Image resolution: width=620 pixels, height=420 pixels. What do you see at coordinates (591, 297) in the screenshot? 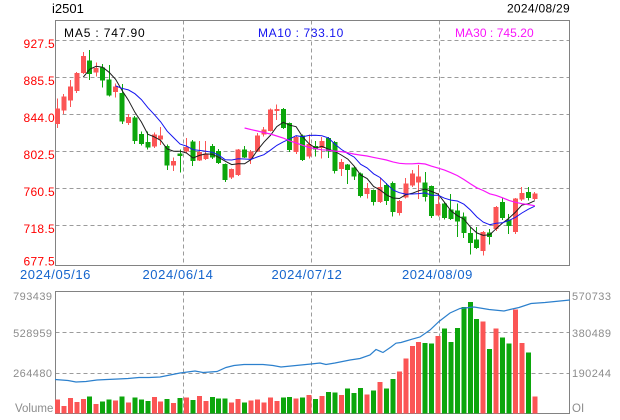
I see `svg-text: 570733` at bounding box center [591, 297].